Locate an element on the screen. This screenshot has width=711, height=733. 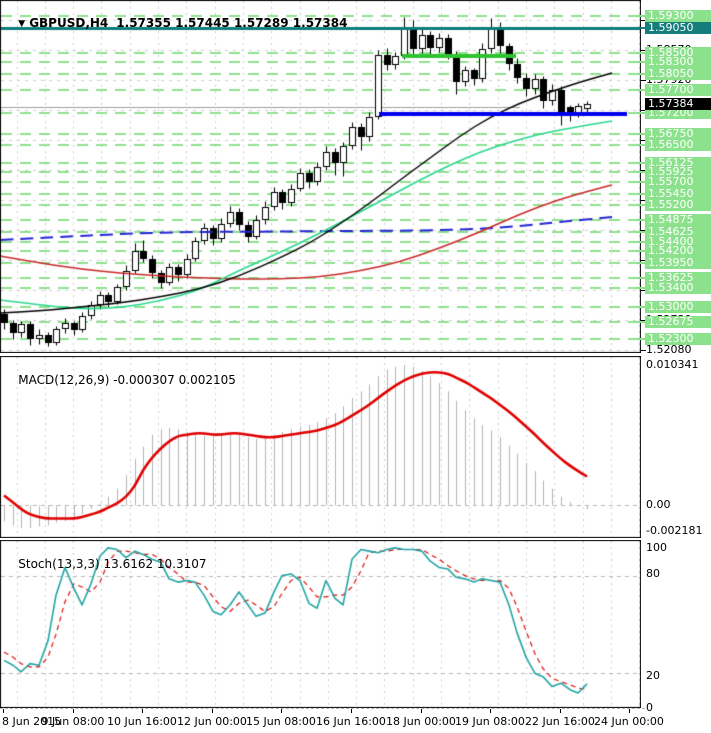
time-label: 24 Jun 00:00 is located at coordinates (629, 721).